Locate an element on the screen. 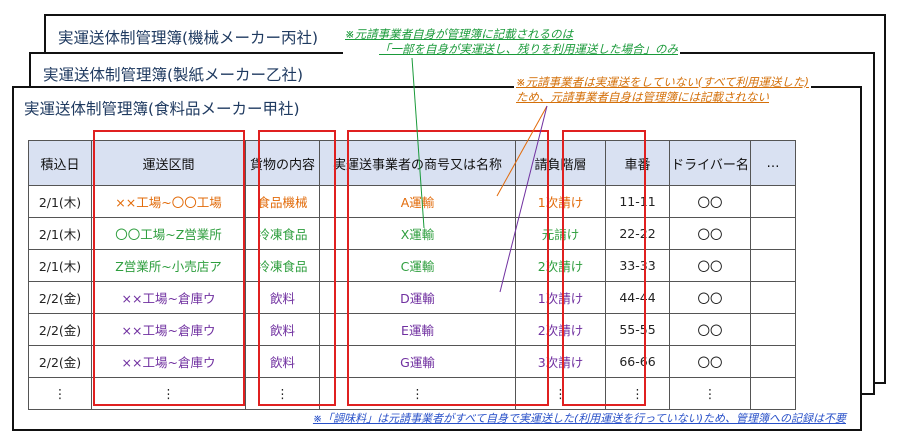 This screenshot has width=900, height=442. table-cell: ××工場~〇〇工場 is located at coordinates (168, 201).